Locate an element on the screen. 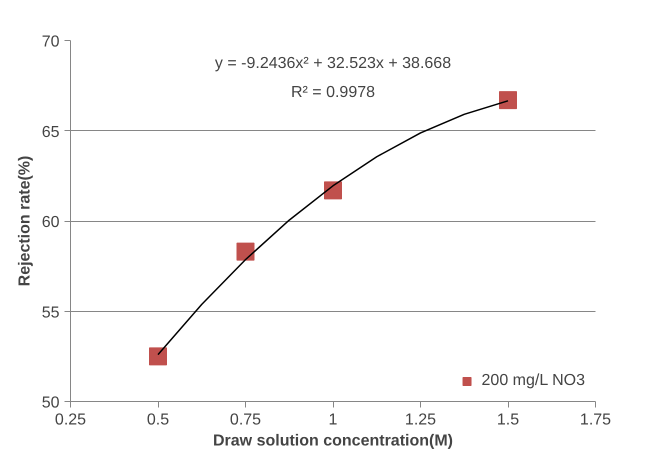 Image resolution: width=661 pixels, height=459 pixels. x-tick-label: 0.75 is located at coordinates (246, 420).